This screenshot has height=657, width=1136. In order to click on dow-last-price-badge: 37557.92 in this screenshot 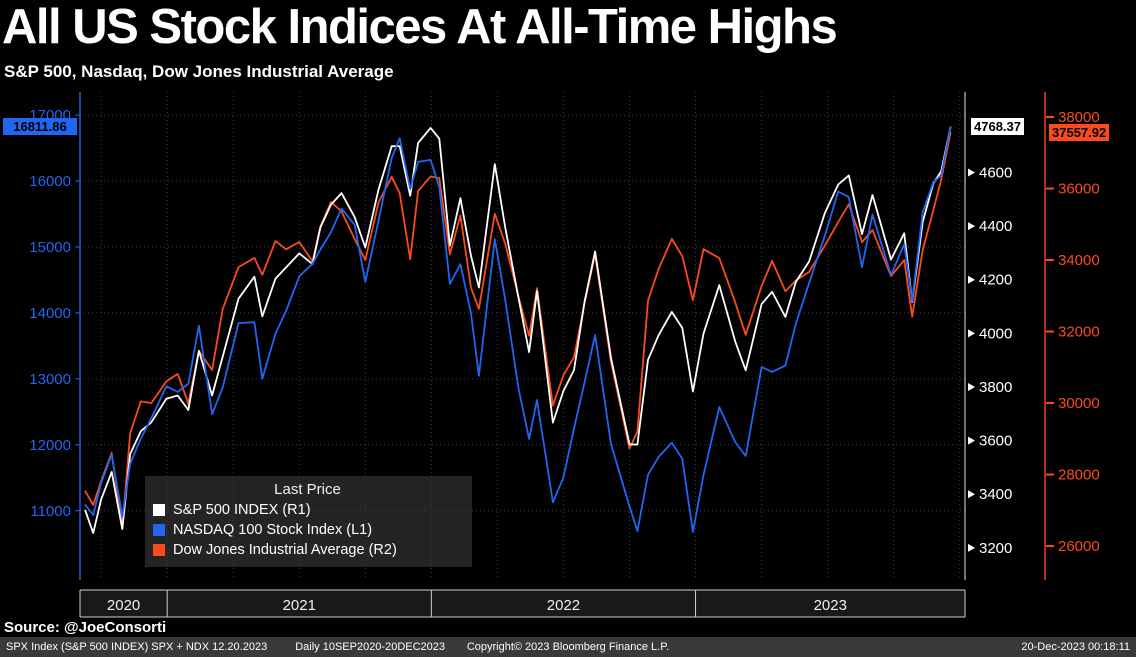, I will do `click(1079, 132)`.